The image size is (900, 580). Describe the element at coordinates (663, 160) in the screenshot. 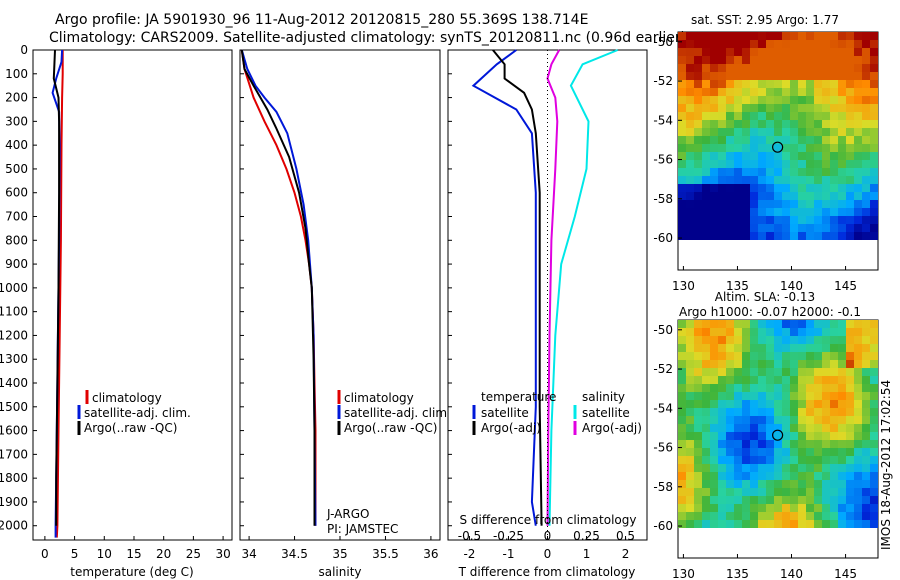

I see `y-tick-label: -56` at that location.